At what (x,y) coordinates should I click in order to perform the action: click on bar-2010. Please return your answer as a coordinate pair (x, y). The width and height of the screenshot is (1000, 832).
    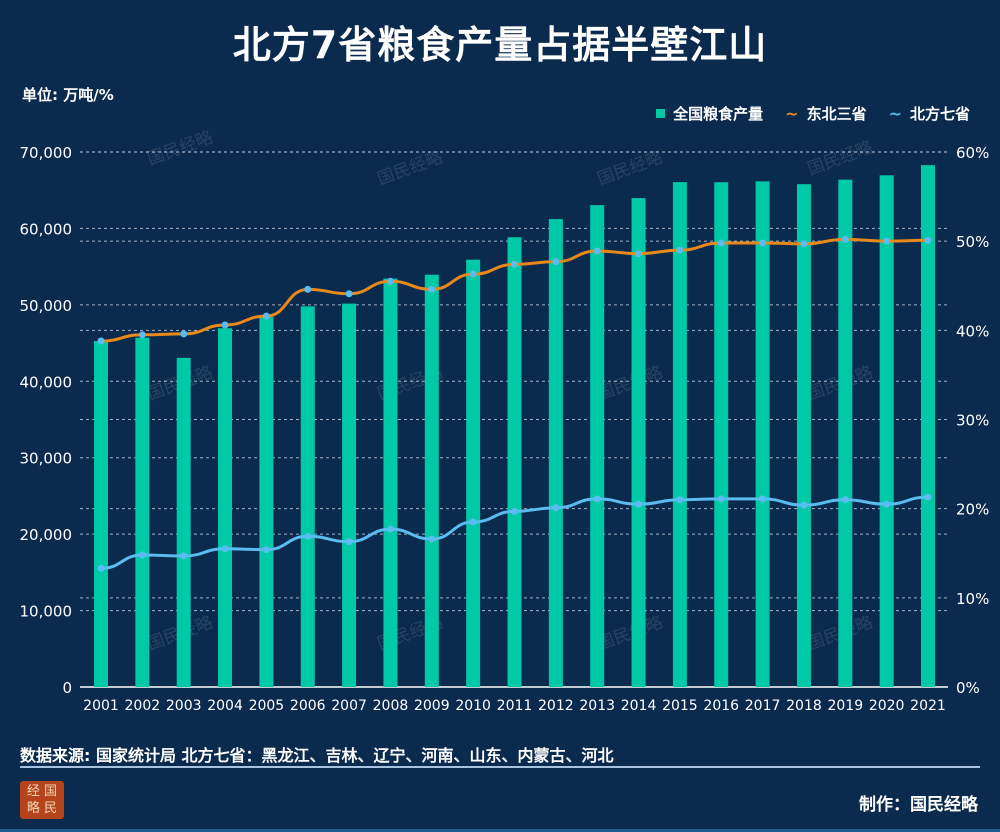
    Looking at the image, I should click on (473, 473).